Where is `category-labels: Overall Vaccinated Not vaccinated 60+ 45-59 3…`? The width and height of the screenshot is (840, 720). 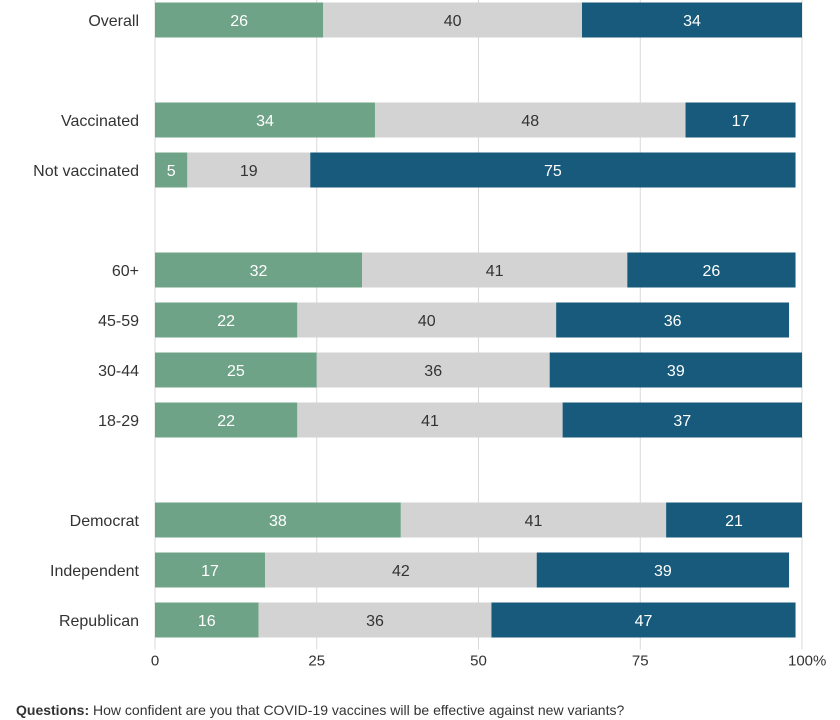 category-labels: Overall Vaccinated Not vaccinated 60+ 45-59 3… is located at coordinates (86, 321).